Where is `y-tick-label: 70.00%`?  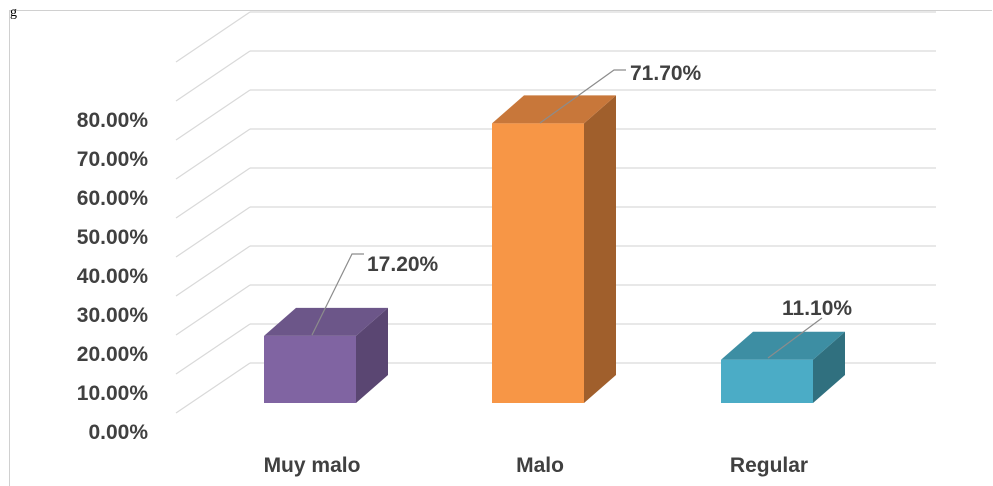 y-tick-label: 70.00% is located at coordinates (113, 159).